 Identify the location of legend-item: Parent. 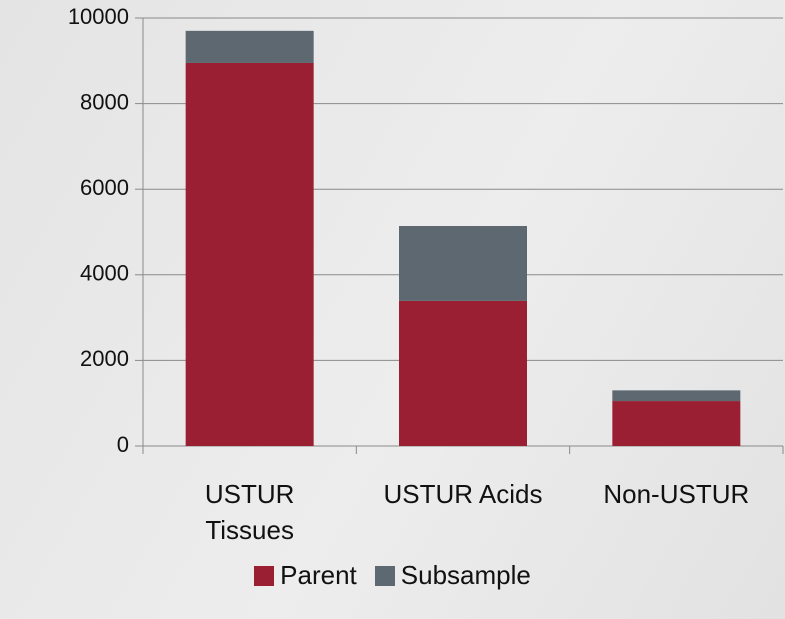
(305, 575).